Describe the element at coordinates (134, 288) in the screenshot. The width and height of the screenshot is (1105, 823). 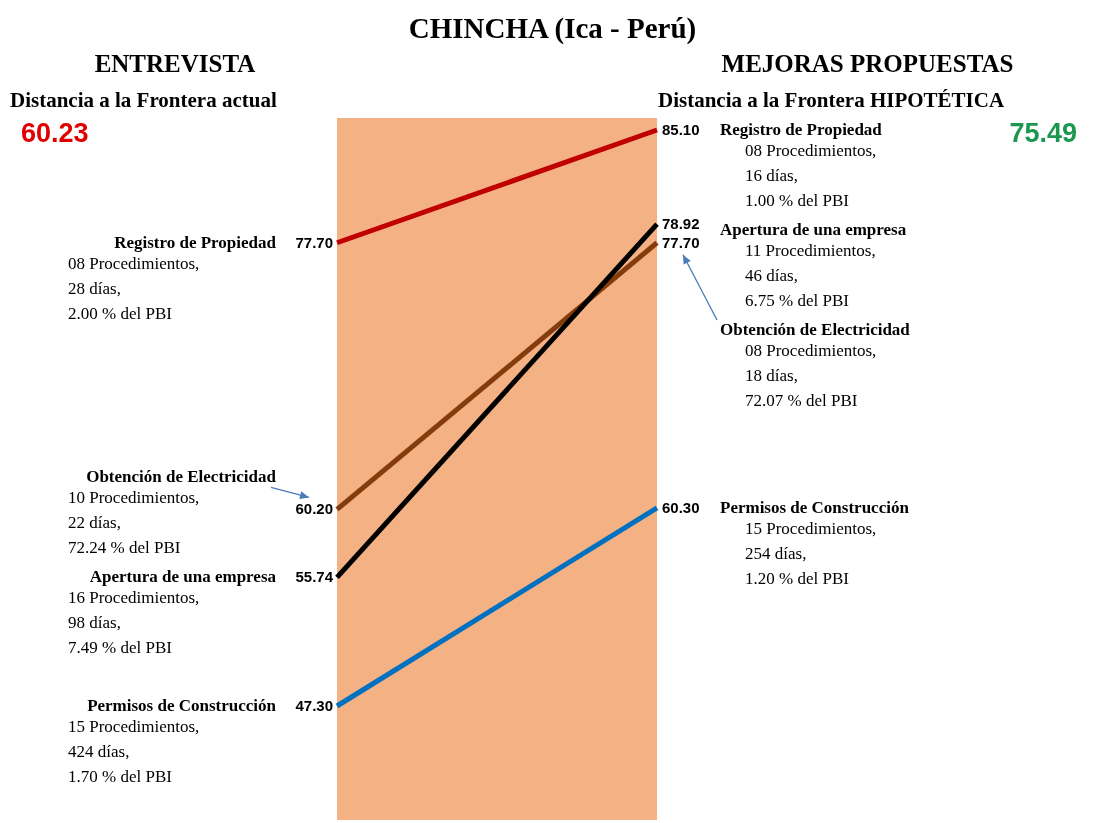
I see `annotation: 08 Procedimientos, 28 días, 2.00 % del PBI` at that location.